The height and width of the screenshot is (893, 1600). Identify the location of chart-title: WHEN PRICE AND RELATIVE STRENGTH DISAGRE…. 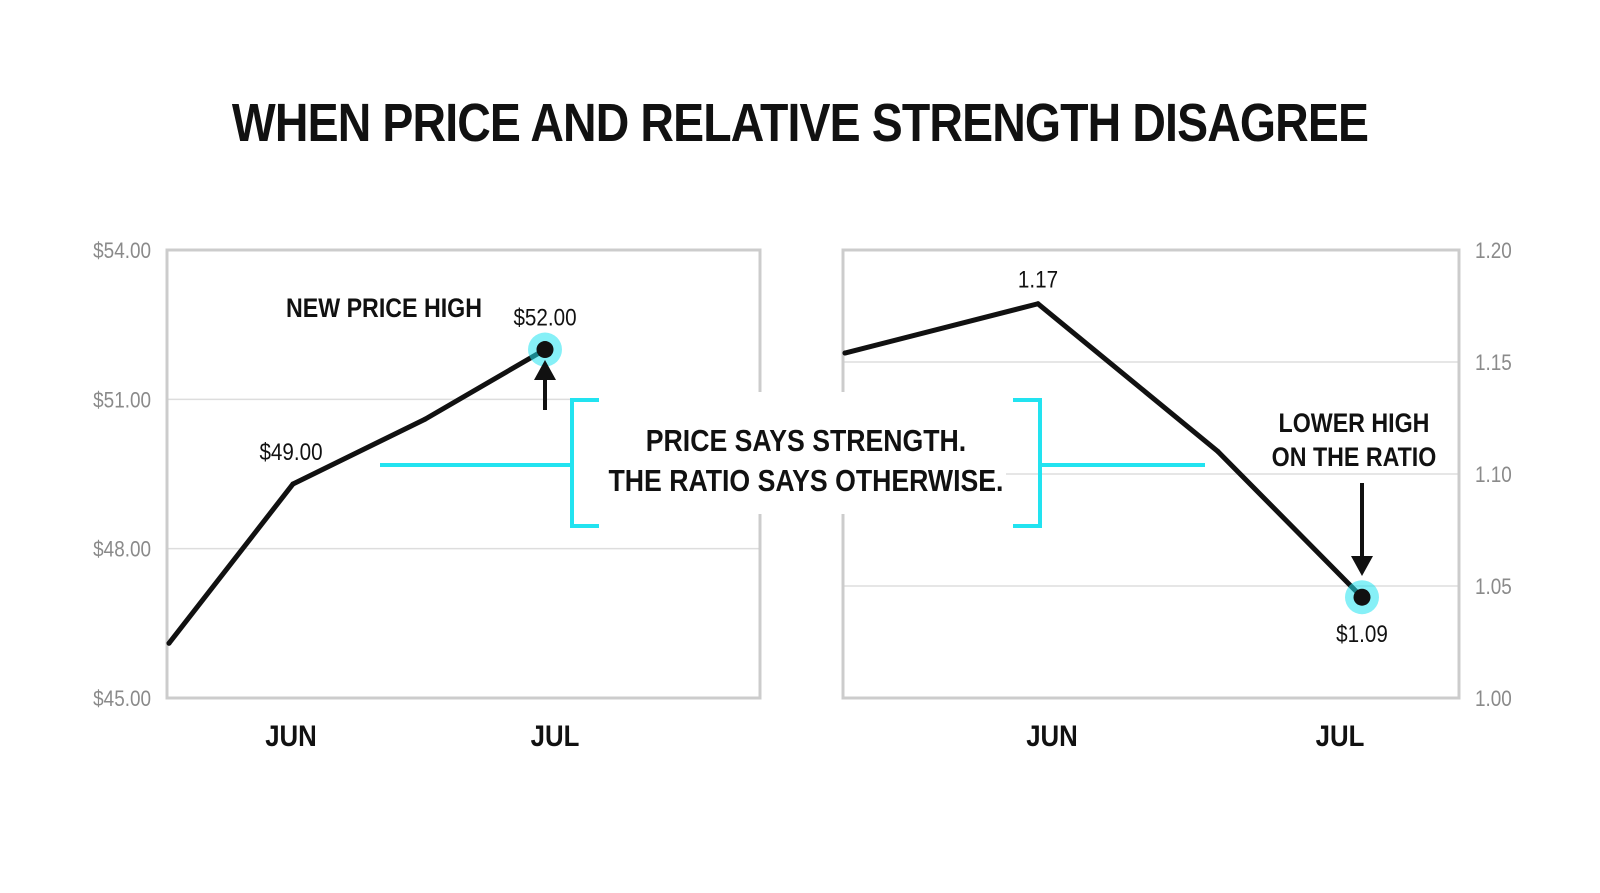
(800, 123).